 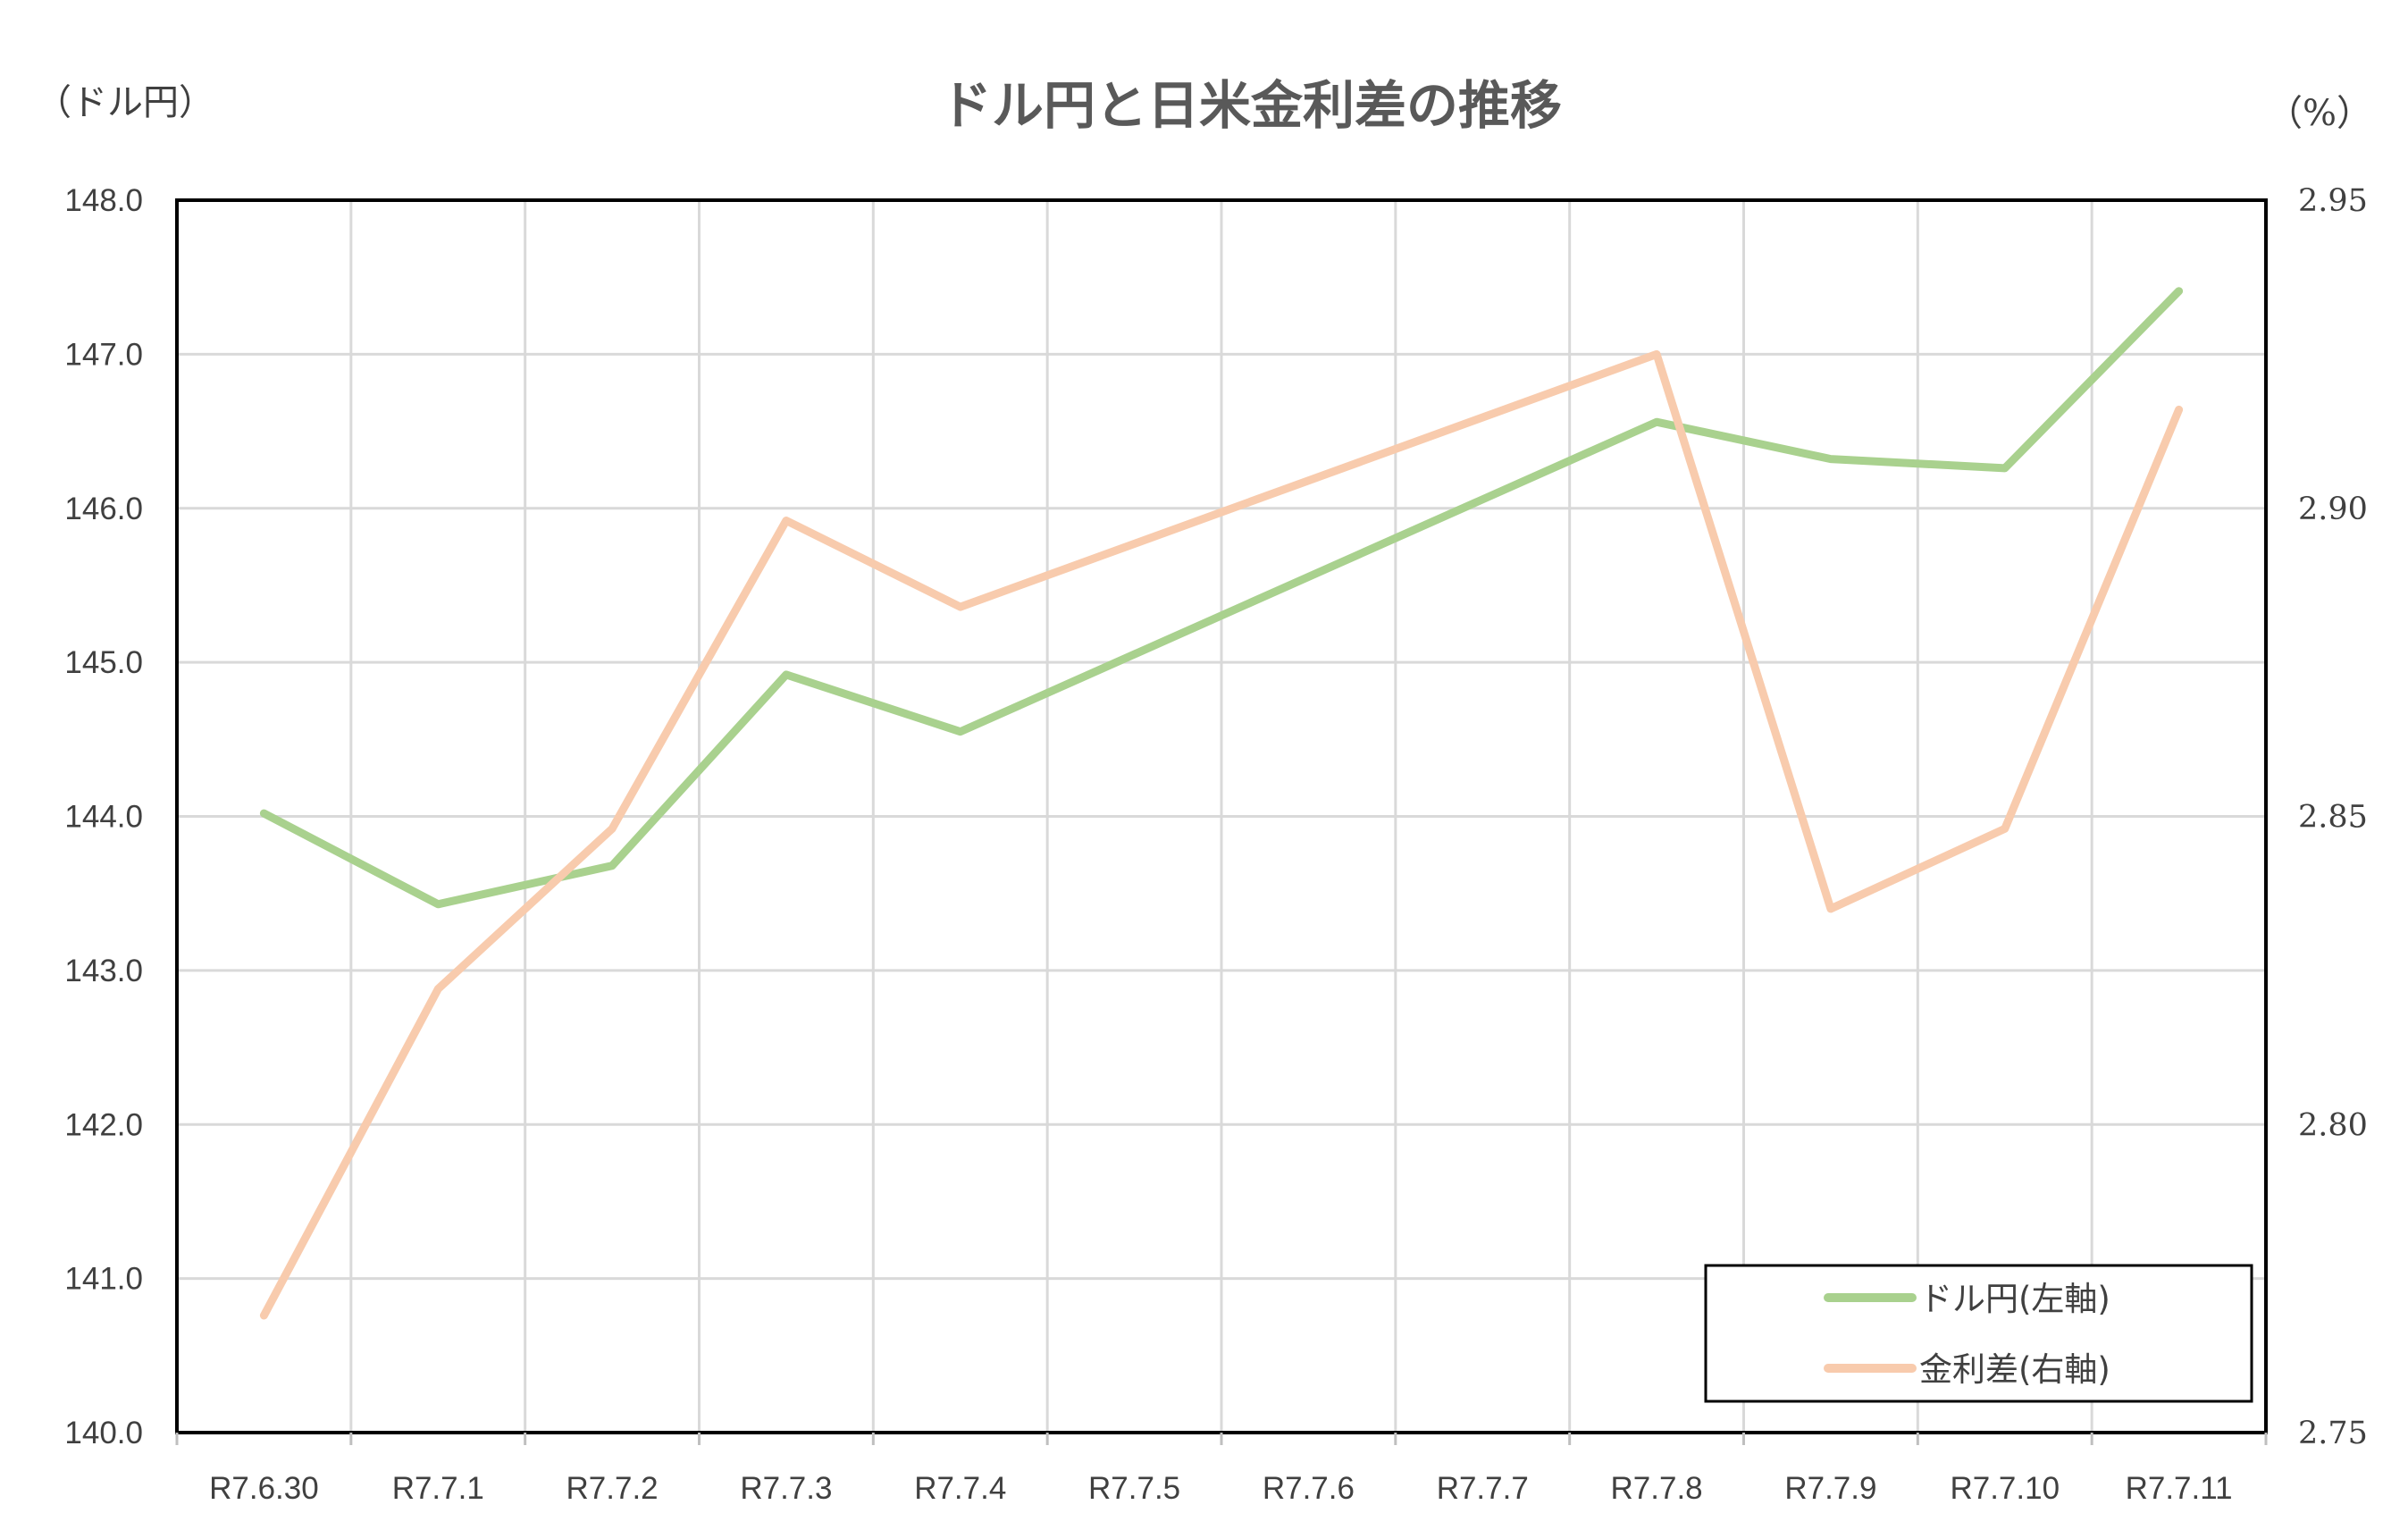 I want to click on left-axis-unit: （ドル円）, so click(x=125, y=102).